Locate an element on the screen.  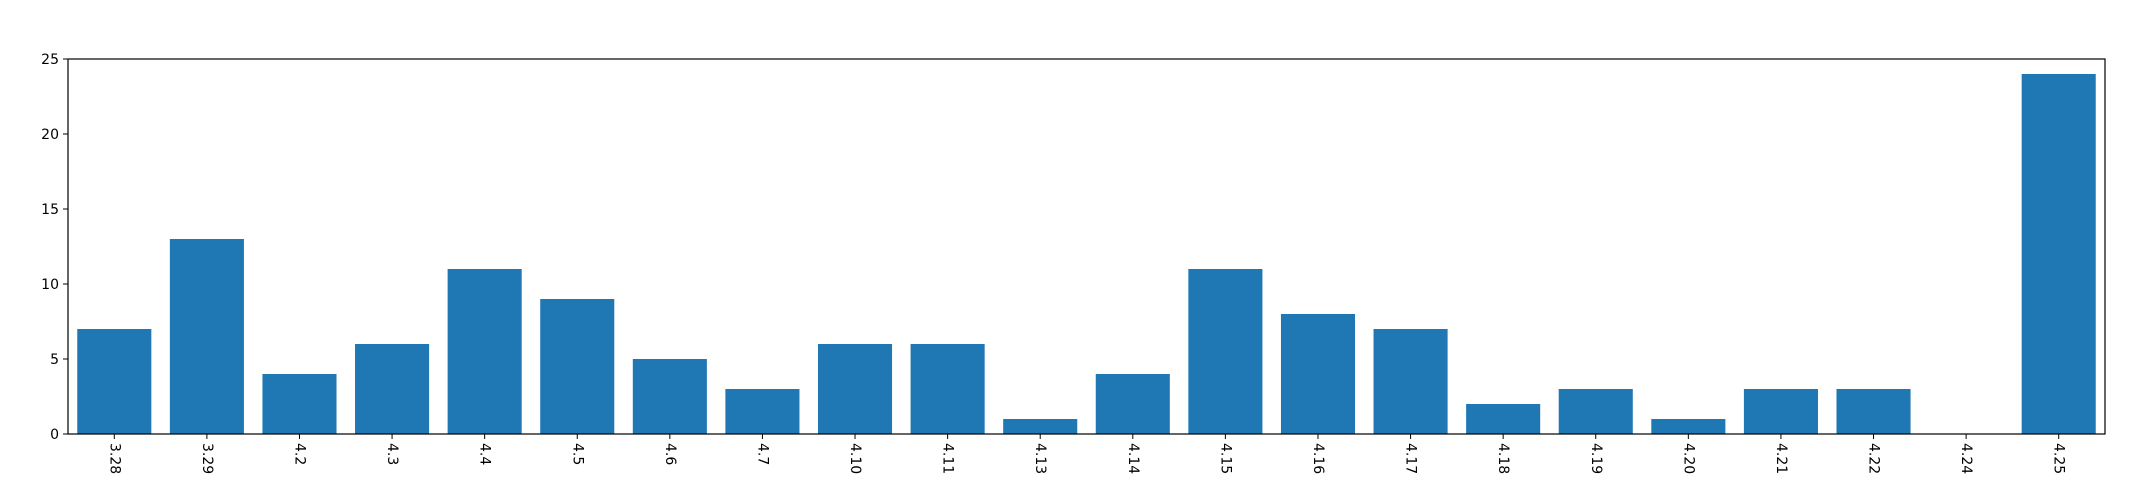
x-tick-label: 4.24 is located at coordinates (1966, 458).